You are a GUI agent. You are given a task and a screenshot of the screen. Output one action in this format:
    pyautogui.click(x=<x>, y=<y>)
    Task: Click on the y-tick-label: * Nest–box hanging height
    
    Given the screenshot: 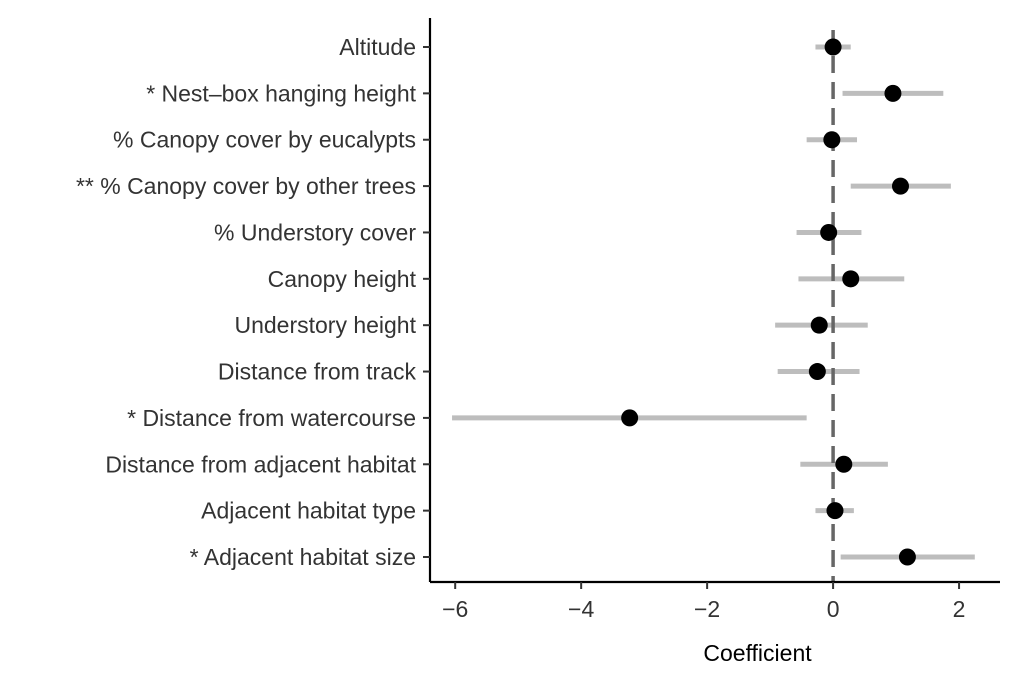 What is the action you would take?
    pyautogui.click(x=281, y=93)
    